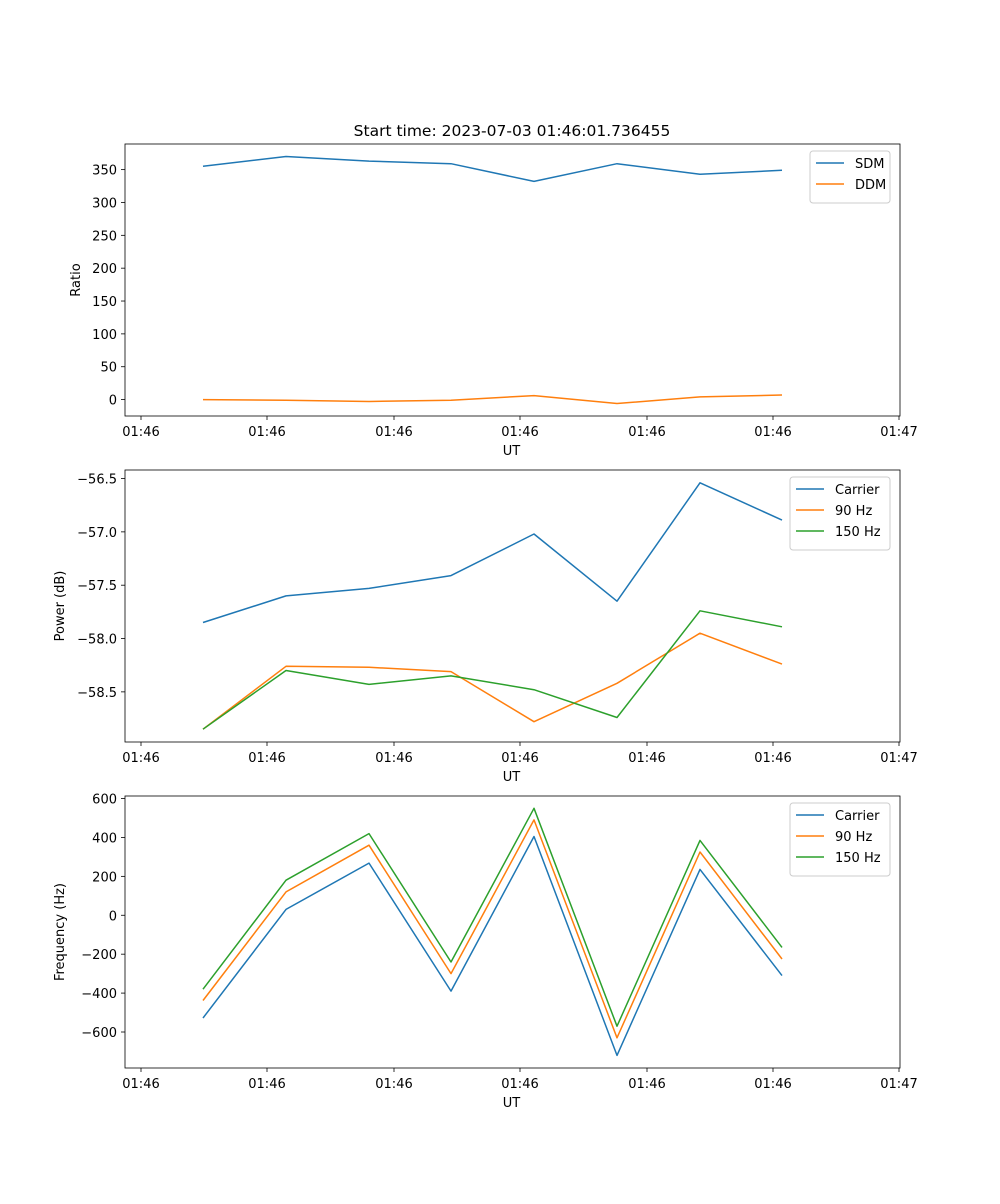 This screenshot has height=1204, width=1000. Describe the element at coordinates (104, 171) in the screenshot. I see `y-tick-label: 350` at that location.